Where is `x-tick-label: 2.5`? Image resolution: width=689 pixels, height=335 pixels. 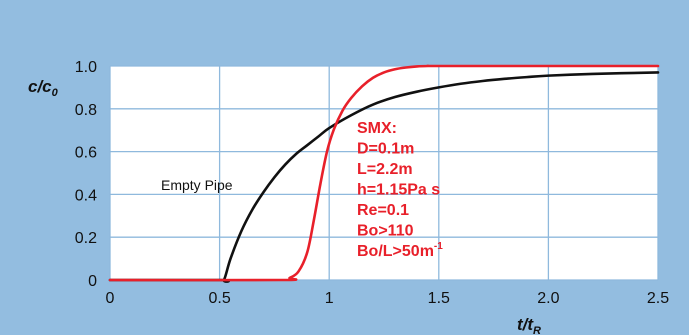 x-tick-label: 2.5 is located at coordinates (658, 298).